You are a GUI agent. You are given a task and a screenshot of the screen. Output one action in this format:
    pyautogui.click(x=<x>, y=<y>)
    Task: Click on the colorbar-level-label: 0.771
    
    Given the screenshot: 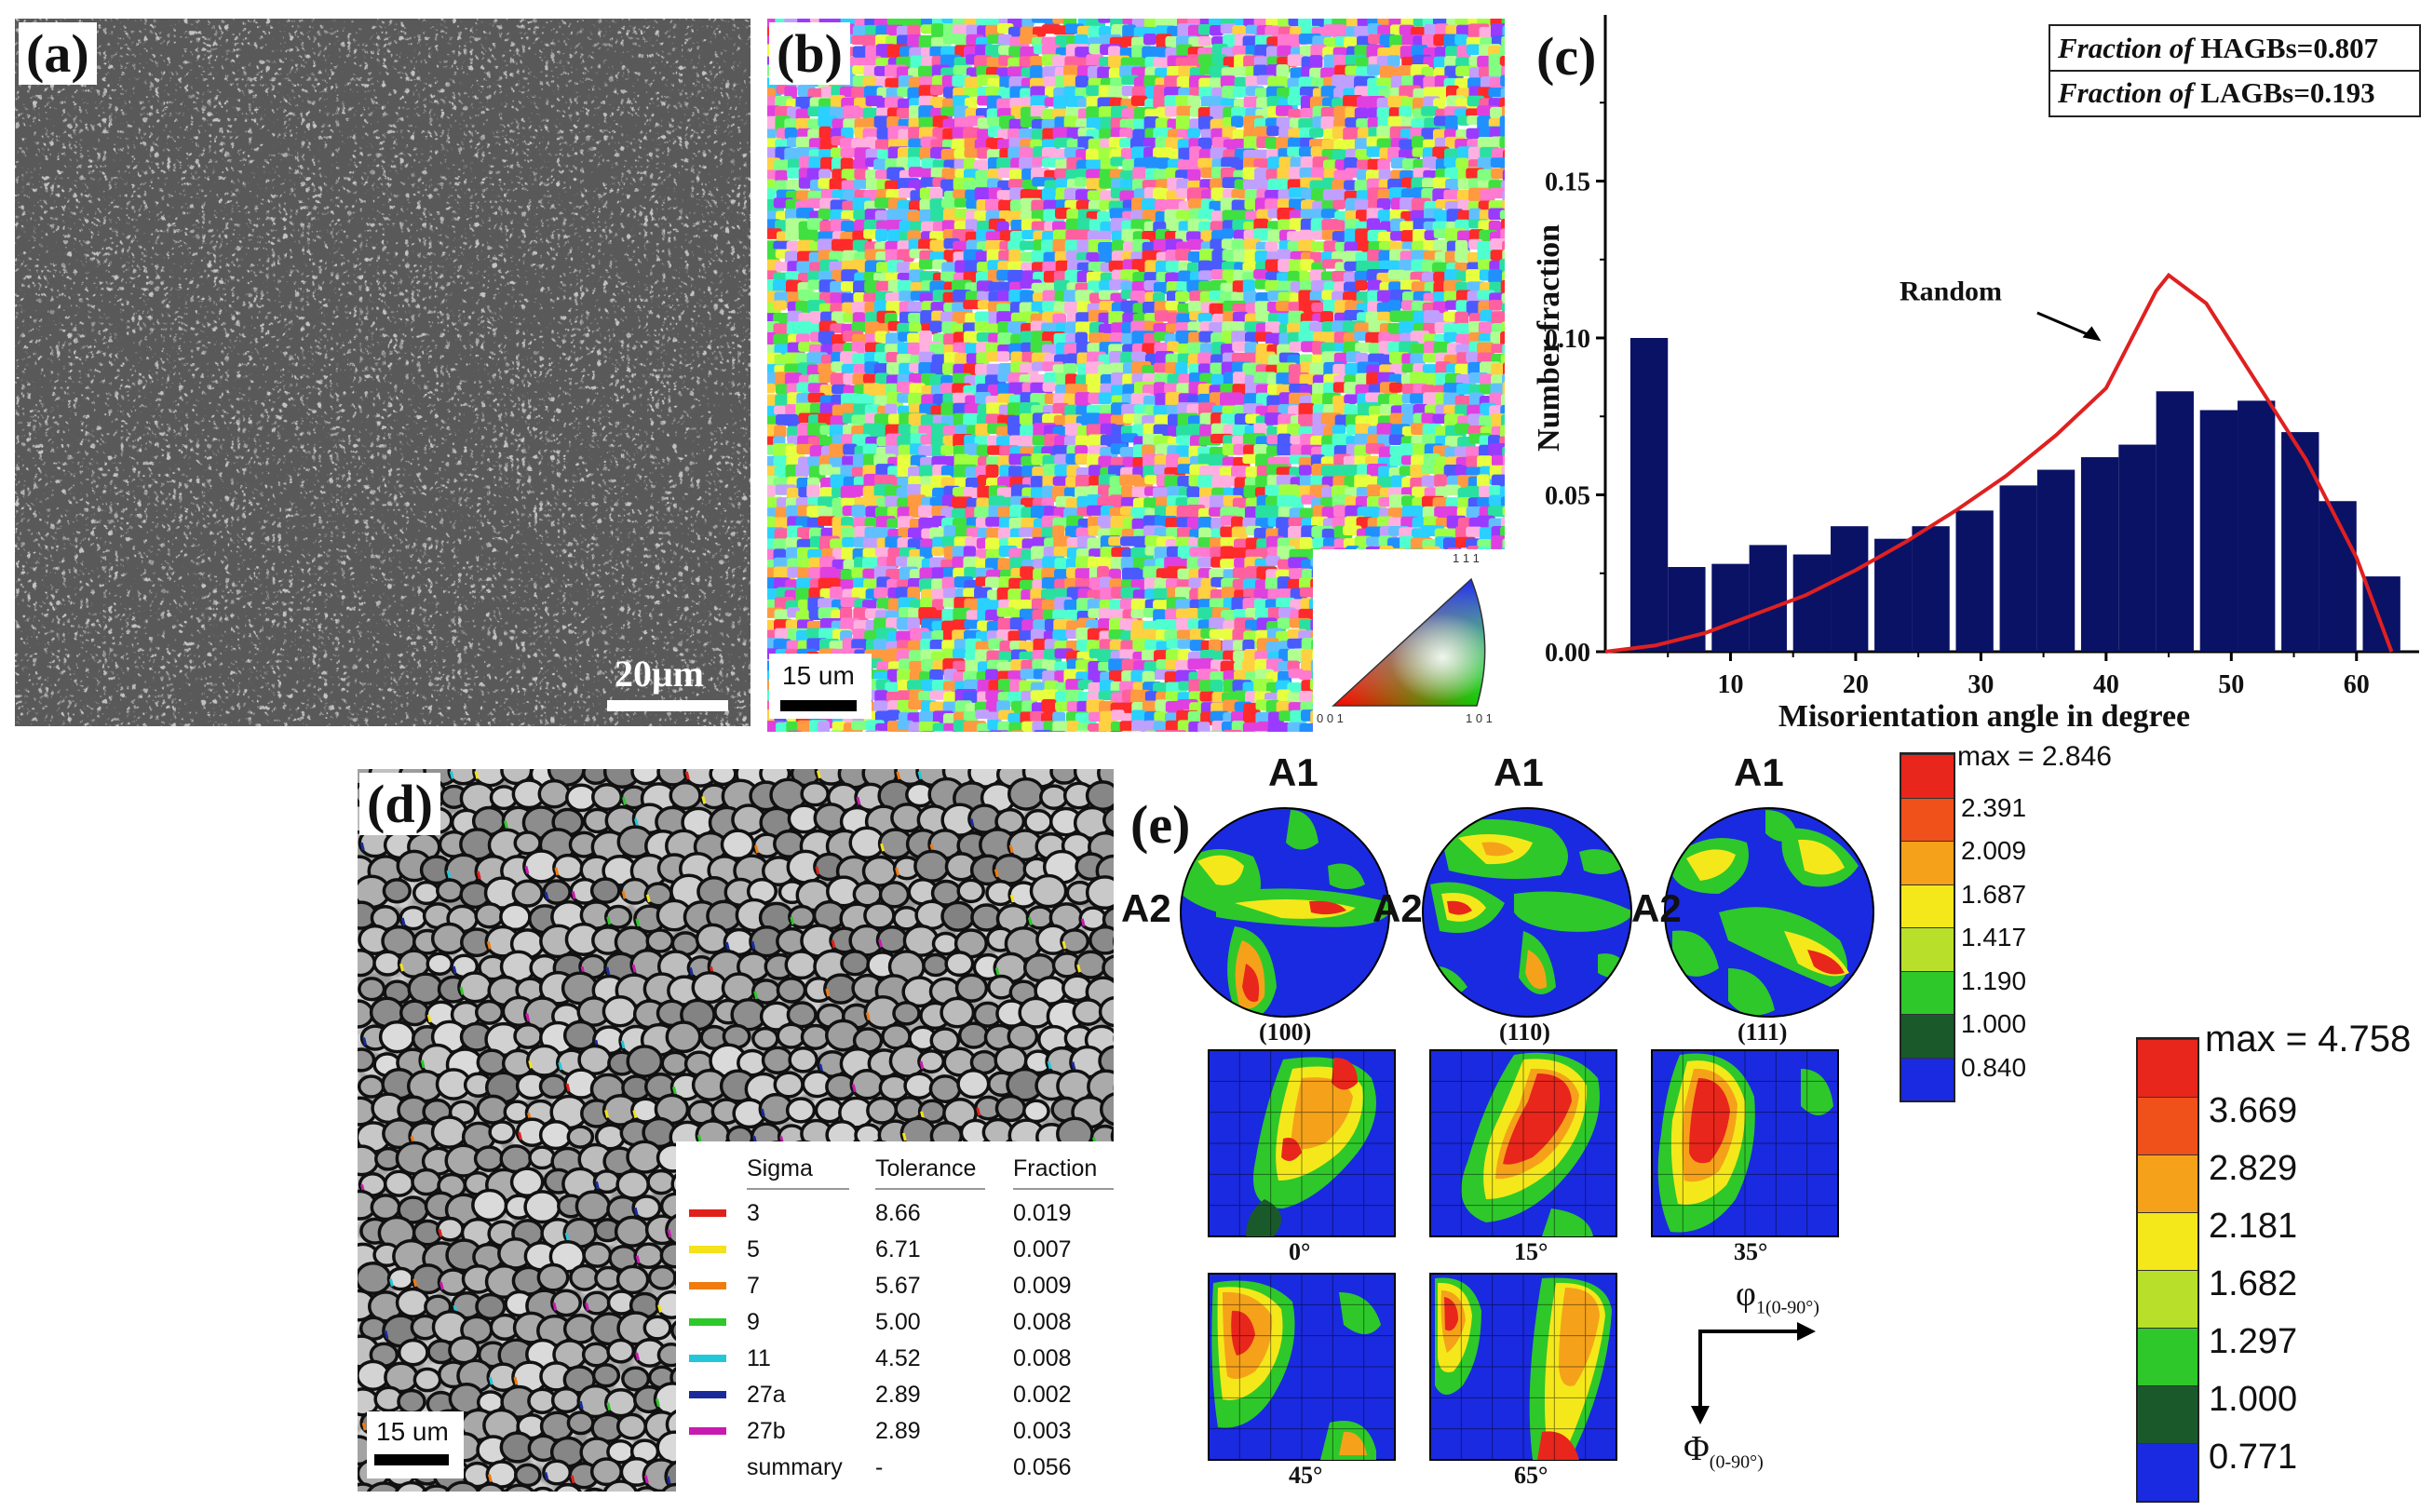 What is the action you would take?
    pyautogui.click(x=2253, y=1458)
    